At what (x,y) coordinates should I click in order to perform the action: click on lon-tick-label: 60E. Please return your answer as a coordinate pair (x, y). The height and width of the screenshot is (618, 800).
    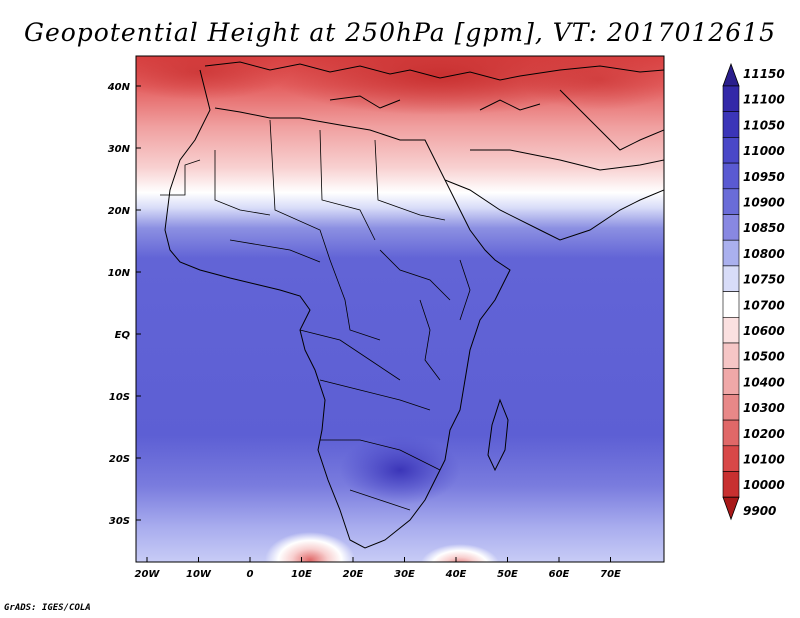
    Looking at the image, I should click on (559, 574).